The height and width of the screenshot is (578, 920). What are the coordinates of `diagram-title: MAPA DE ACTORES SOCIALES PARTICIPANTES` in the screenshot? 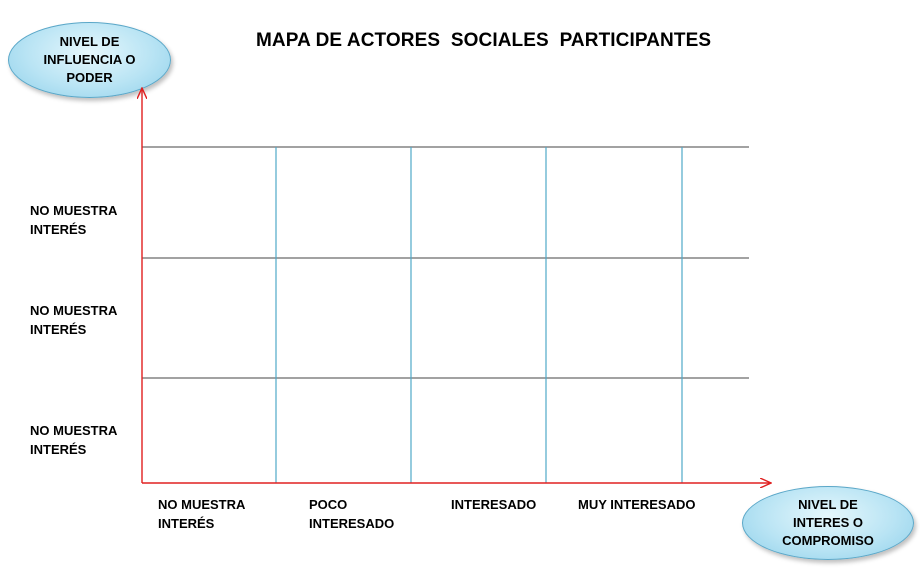 It's located at (484, 40).